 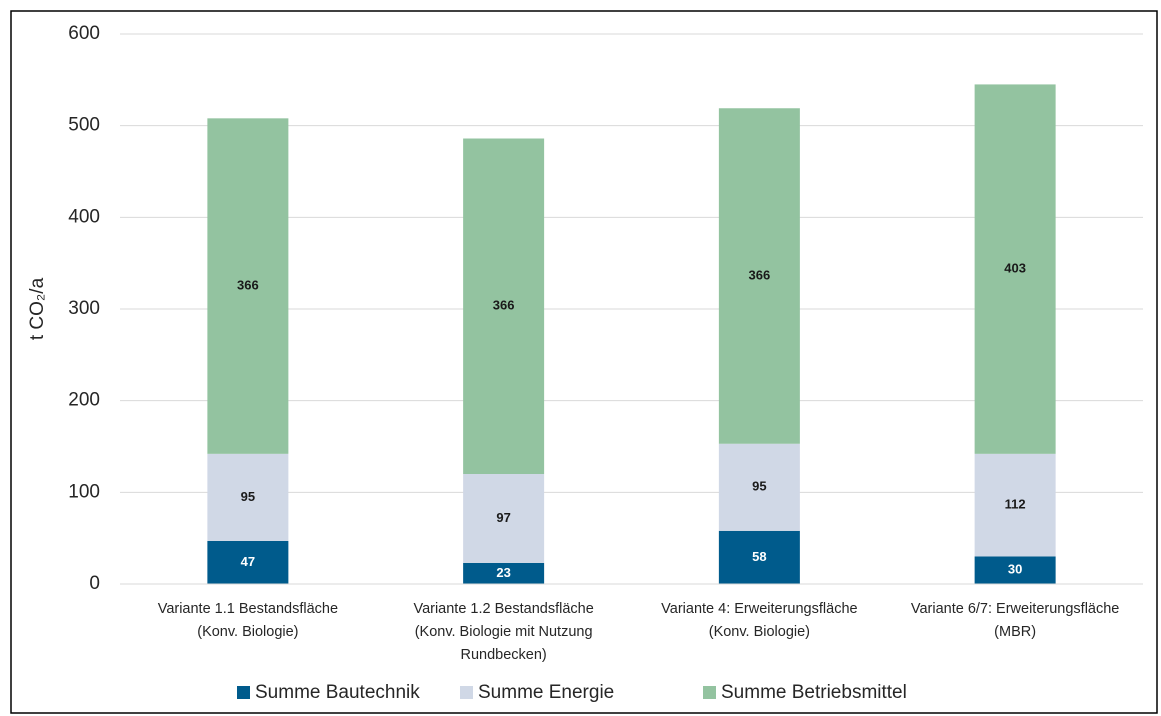 What do you see at coordinates (337, 692) in the screenshot?
I see `legend-label: Summe Bautechnik` at bounding box center [337, 692].